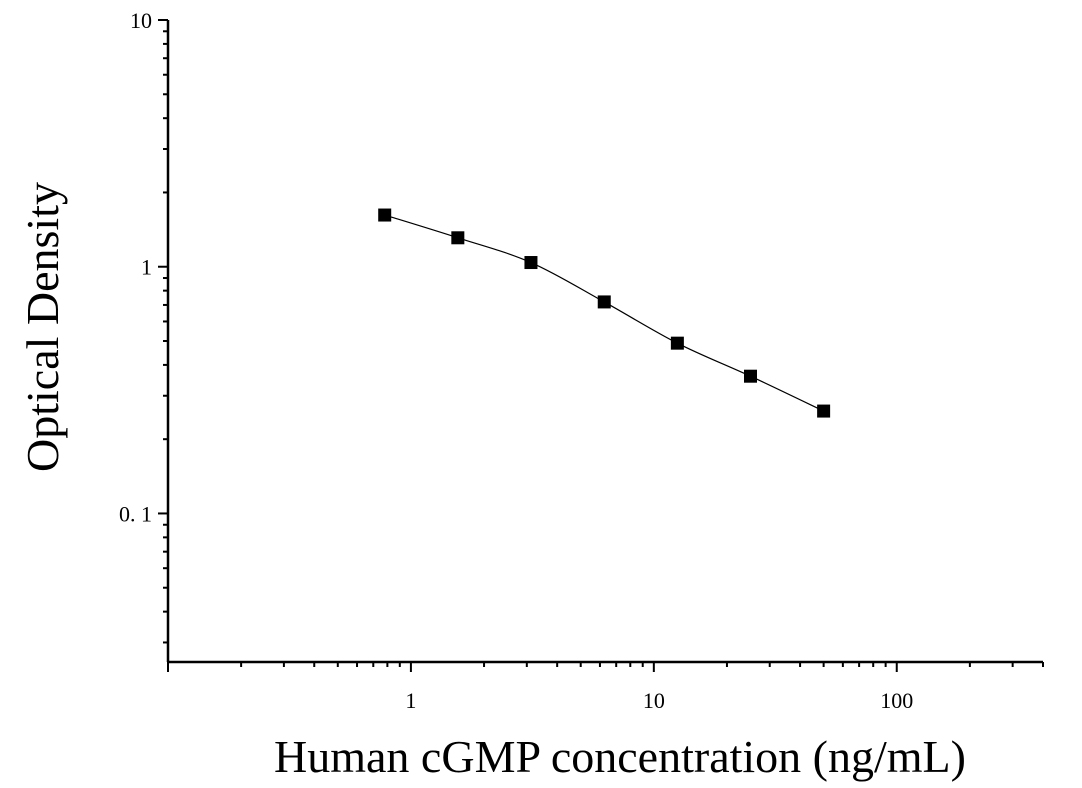  I want to click on x-tick-label: 10, so click(654, 700).